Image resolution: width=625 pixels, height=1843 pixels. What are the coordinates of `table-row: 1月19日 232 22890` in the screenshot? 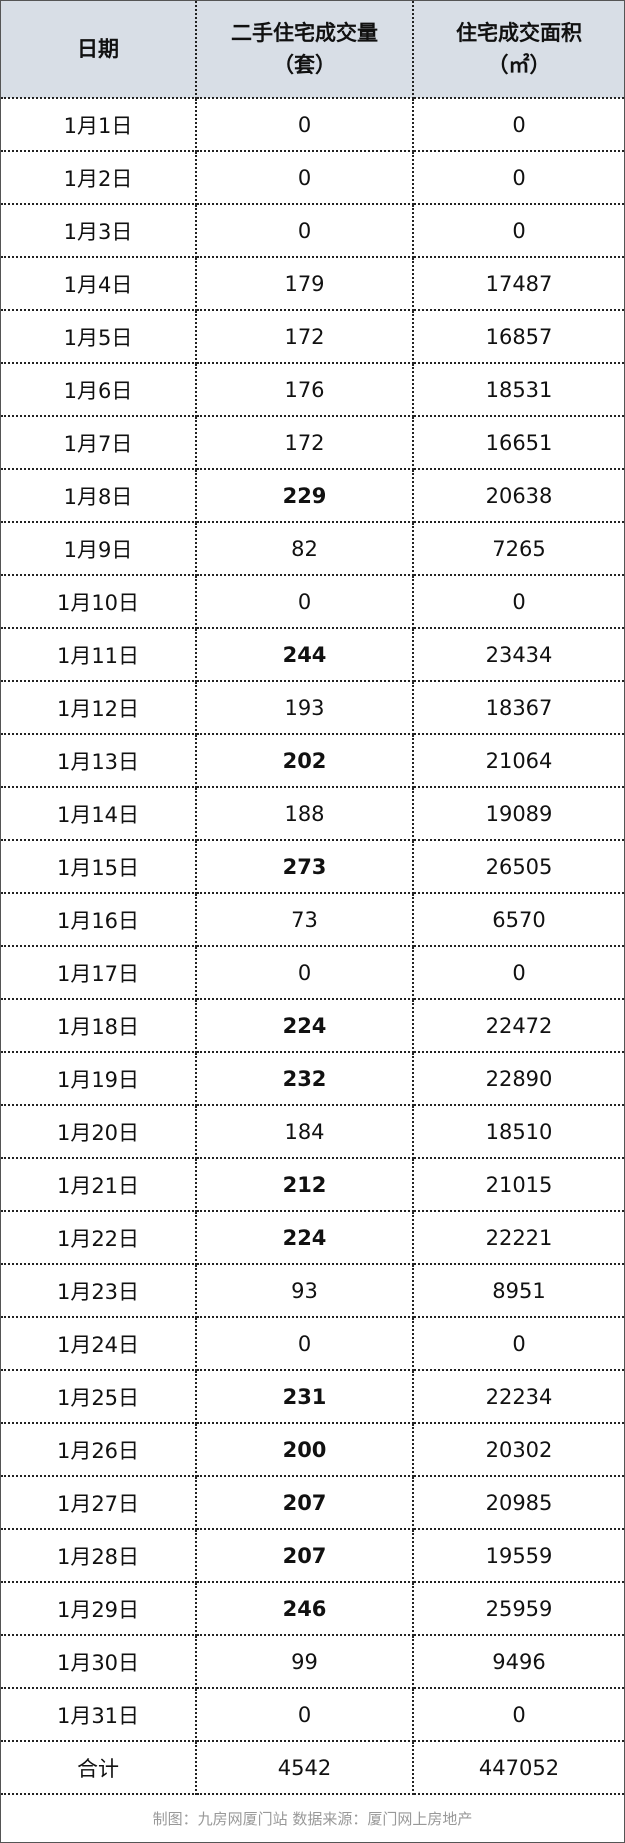 It's located at (312, 1079).